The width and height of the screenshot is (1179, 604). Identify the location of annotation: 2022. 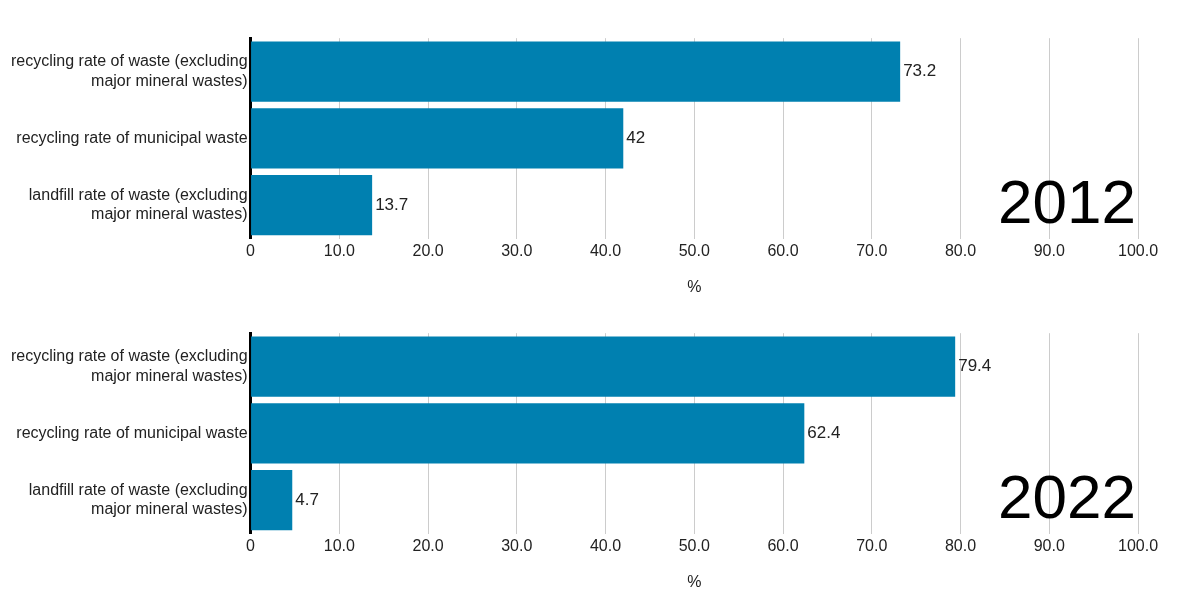
(1067, 496).